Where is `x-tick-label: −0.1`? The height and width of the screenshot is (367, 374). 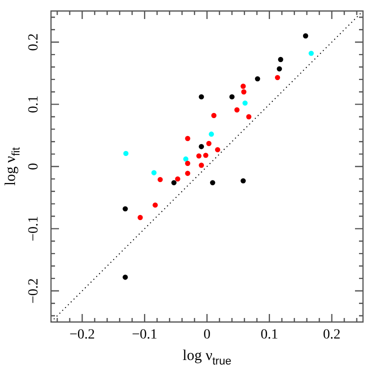 x-tick-label: −0.1 is located at coordinates (145, 335).